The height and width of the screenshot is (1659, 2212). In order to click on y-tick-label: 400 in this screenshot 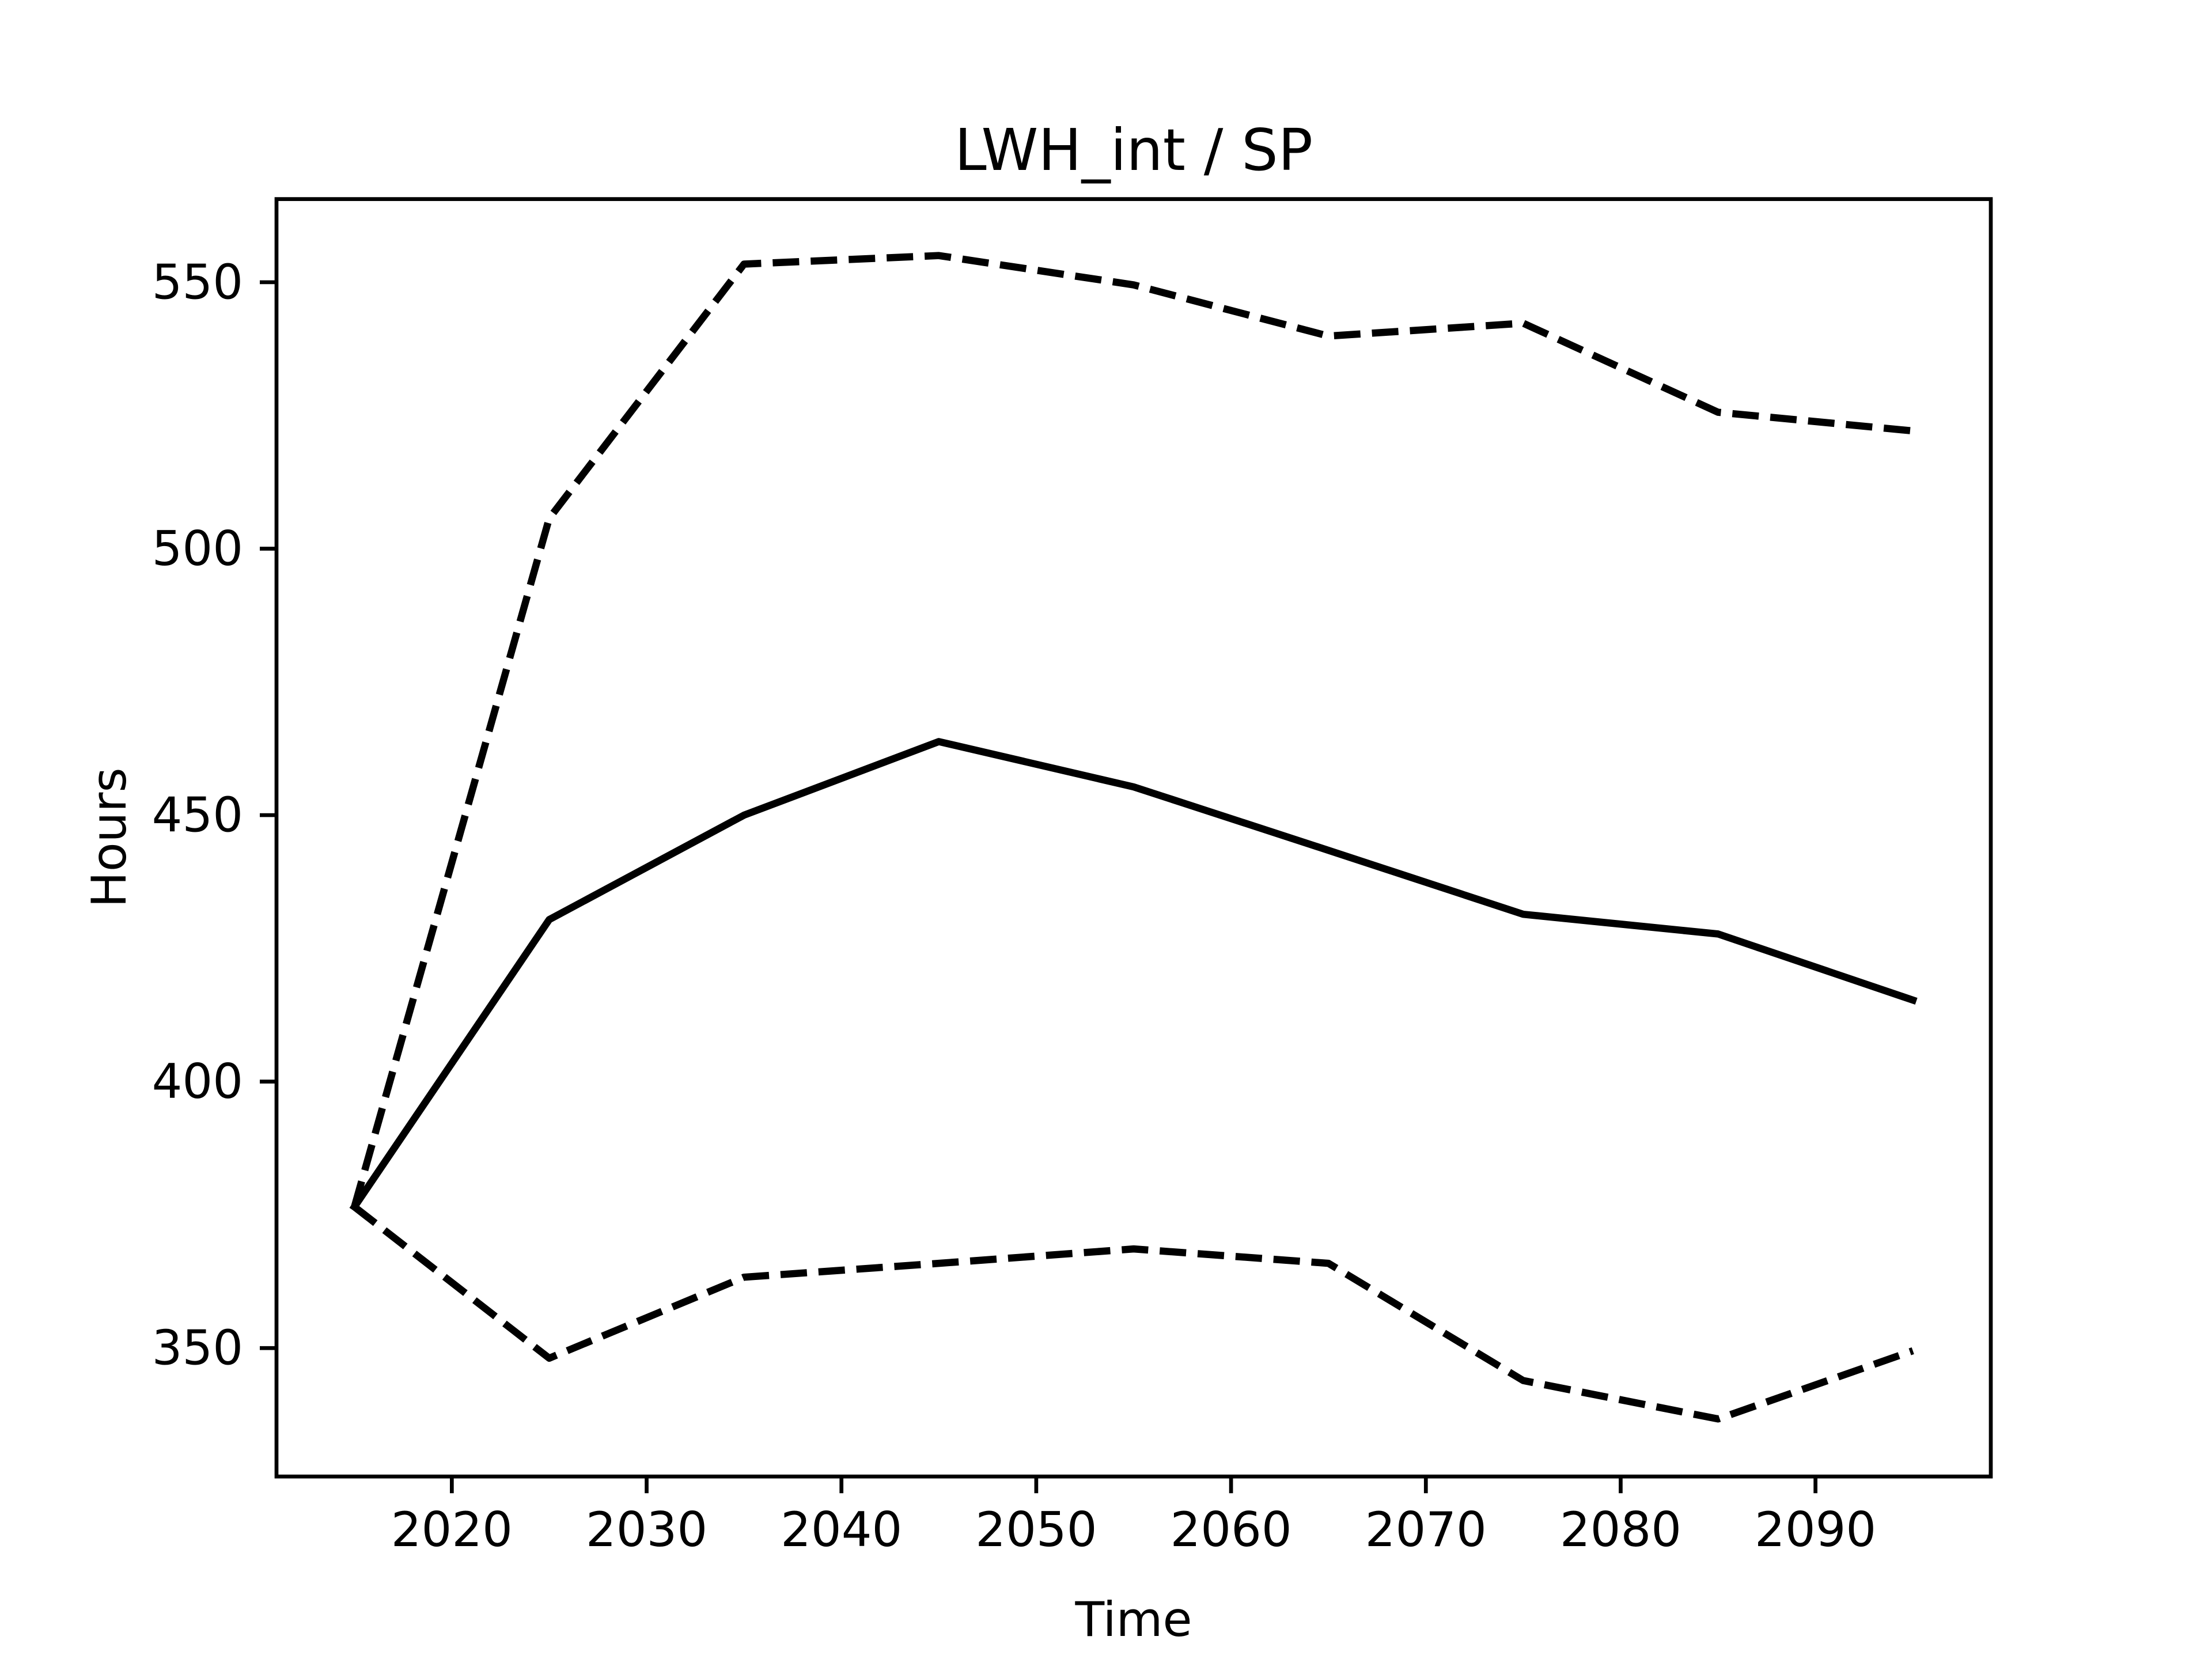, I will do `click(197, 1081)`.